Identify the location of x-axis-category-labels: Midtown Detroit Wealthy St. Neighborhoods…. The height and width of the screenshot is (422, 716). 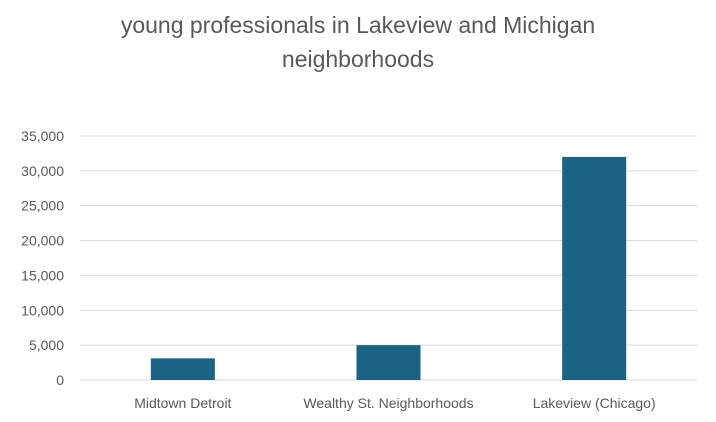
(394, 403).